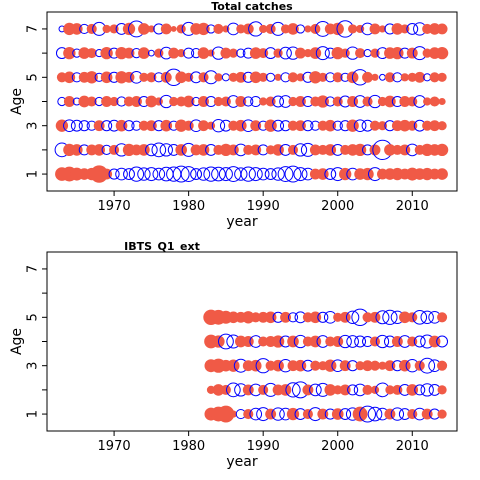 Image resolution: width=480 pixels, height=480 pixels. What do you see at coordinates (412, 206) in the screenshot?
I see `x-tick-label: 2010` at bounding box center [412, 206].